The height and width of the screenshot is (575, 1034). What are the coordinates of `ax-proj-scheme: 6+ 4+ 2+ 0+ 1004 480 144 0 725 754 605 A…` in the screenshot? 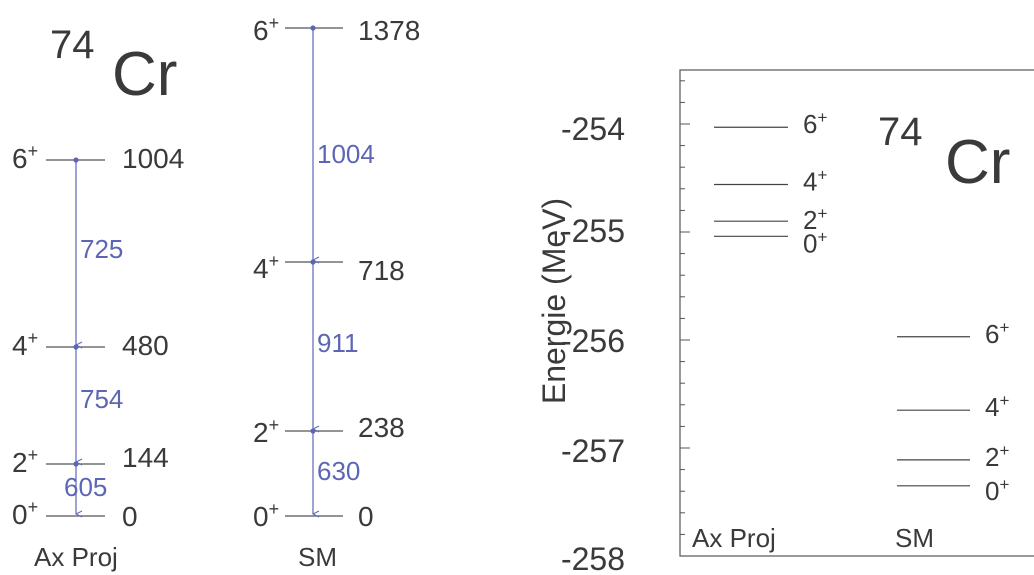 It's located at (98, 356).